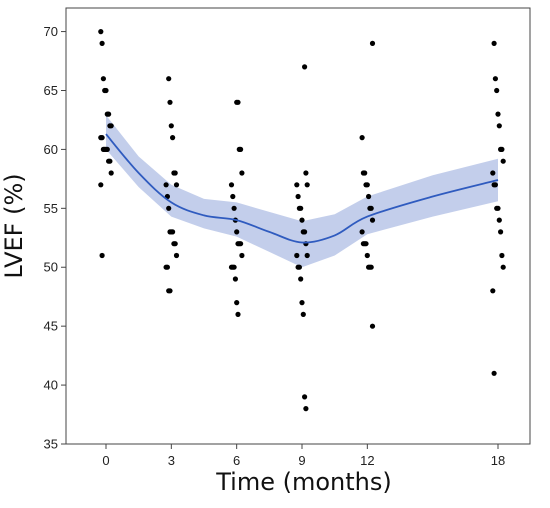 Image resolution: width=550 pixels, height=508 pixels. Describe the element at coordinates (51, 149) in the screenshot. I see `y-tick-label: 60` at that location.